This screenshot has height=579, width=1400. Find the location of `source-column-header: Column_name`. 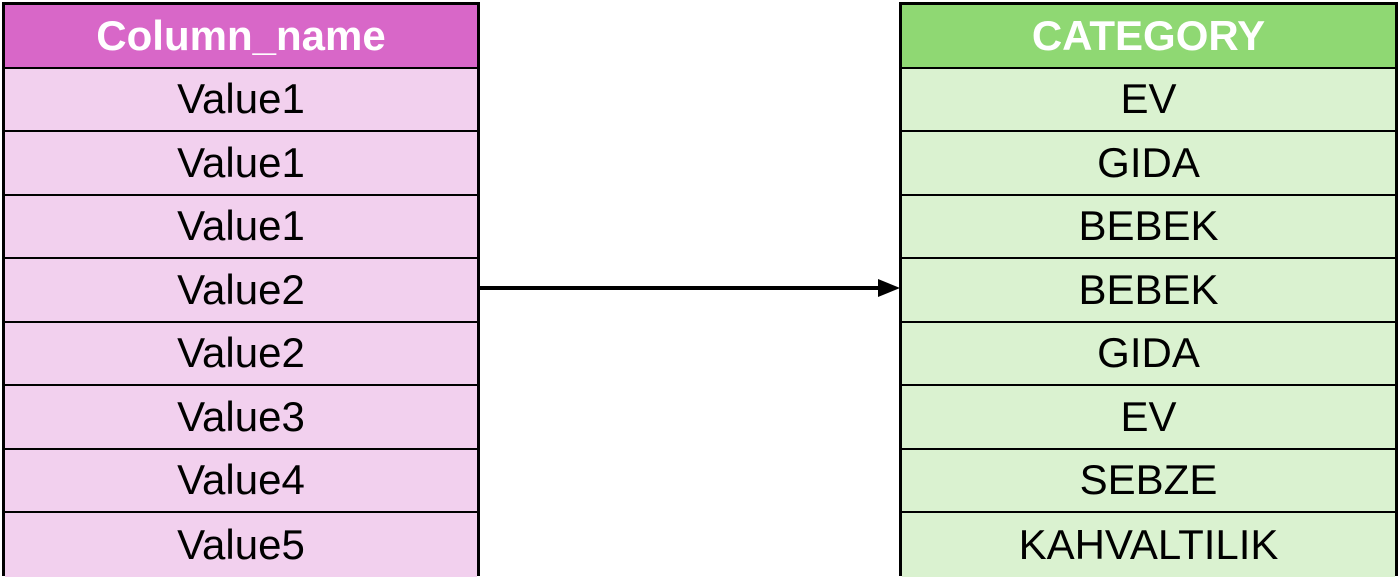

source-column-header: Column_name is located at coordinates (241, 37).